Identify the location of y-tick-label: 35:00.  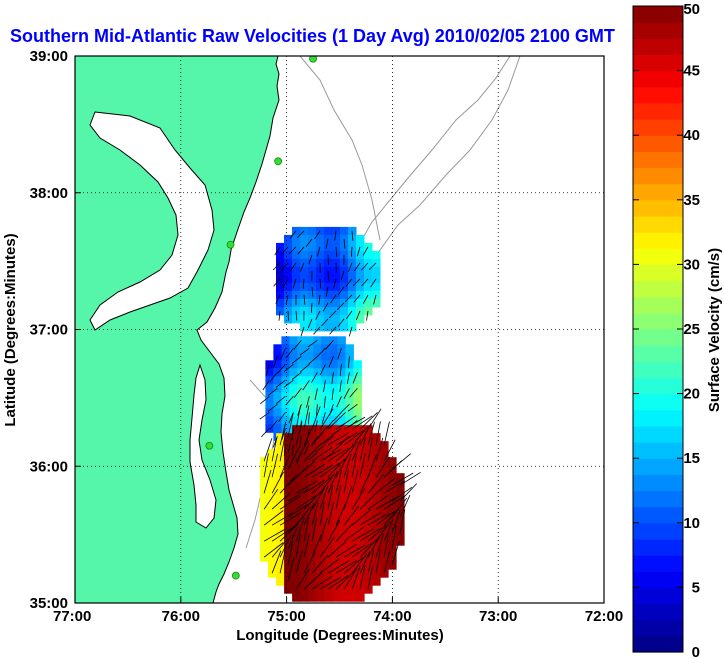
(49, 603).